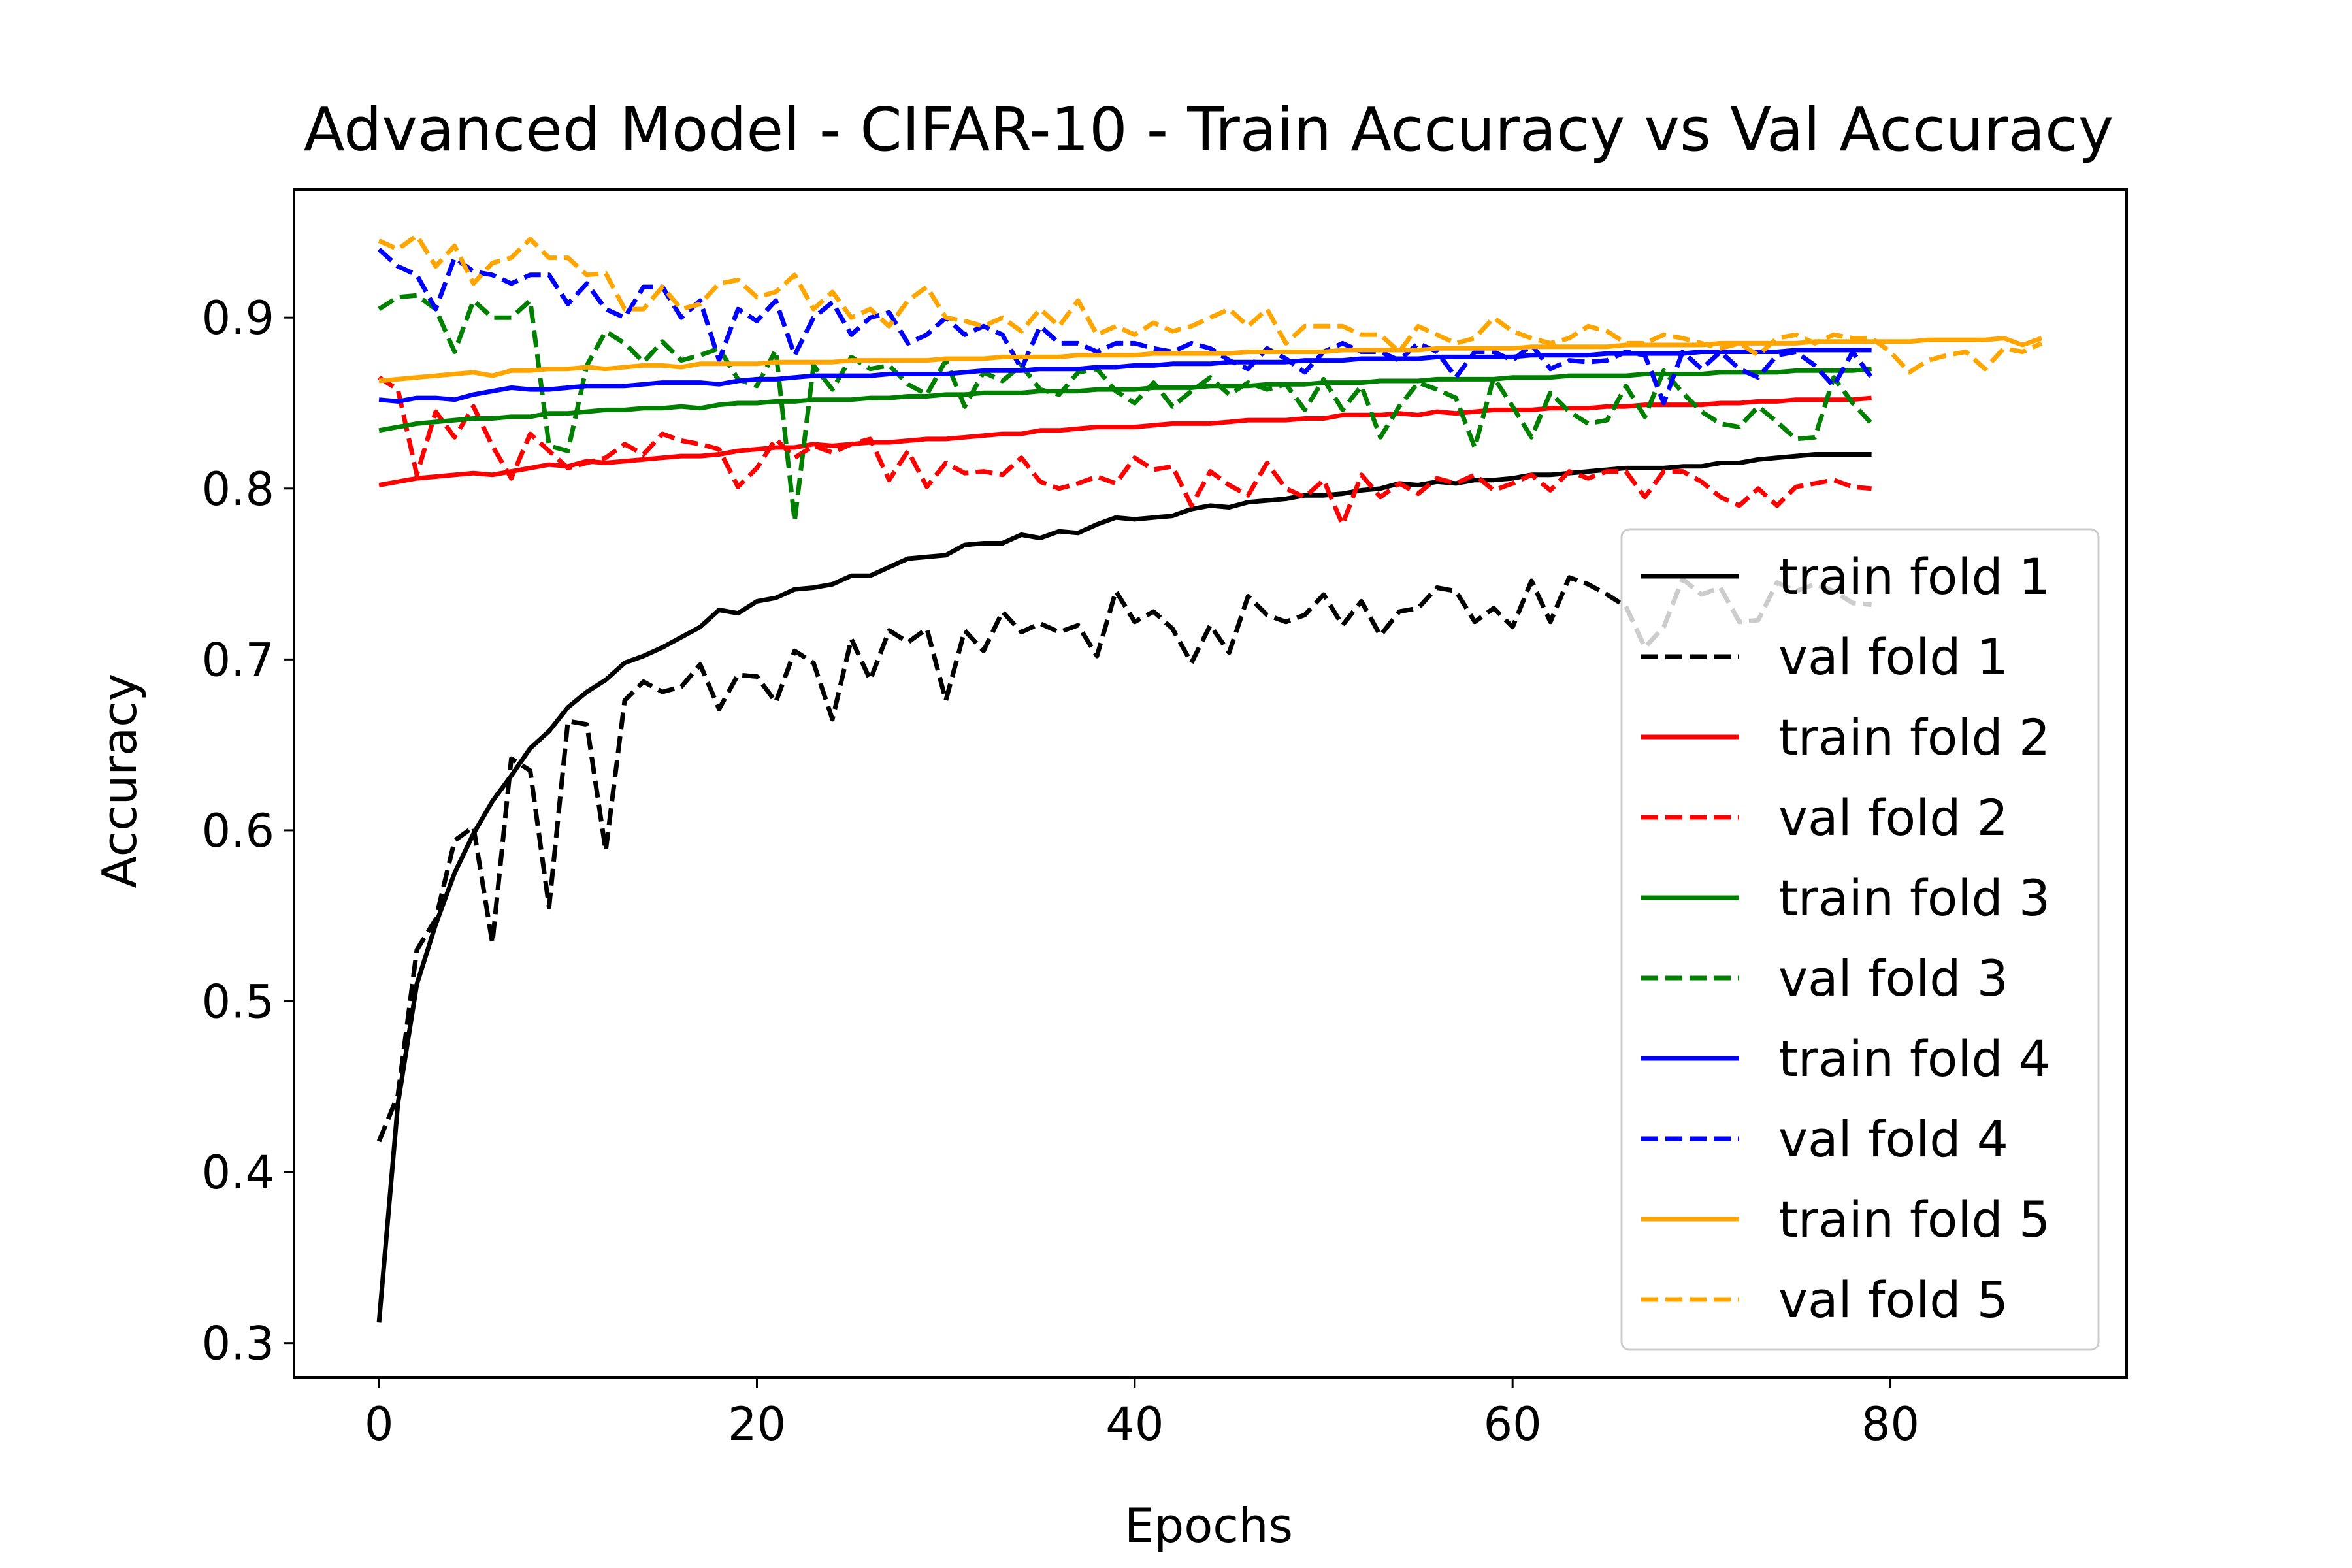  I want to click on val-fold-5-line, so click(1210, 304).